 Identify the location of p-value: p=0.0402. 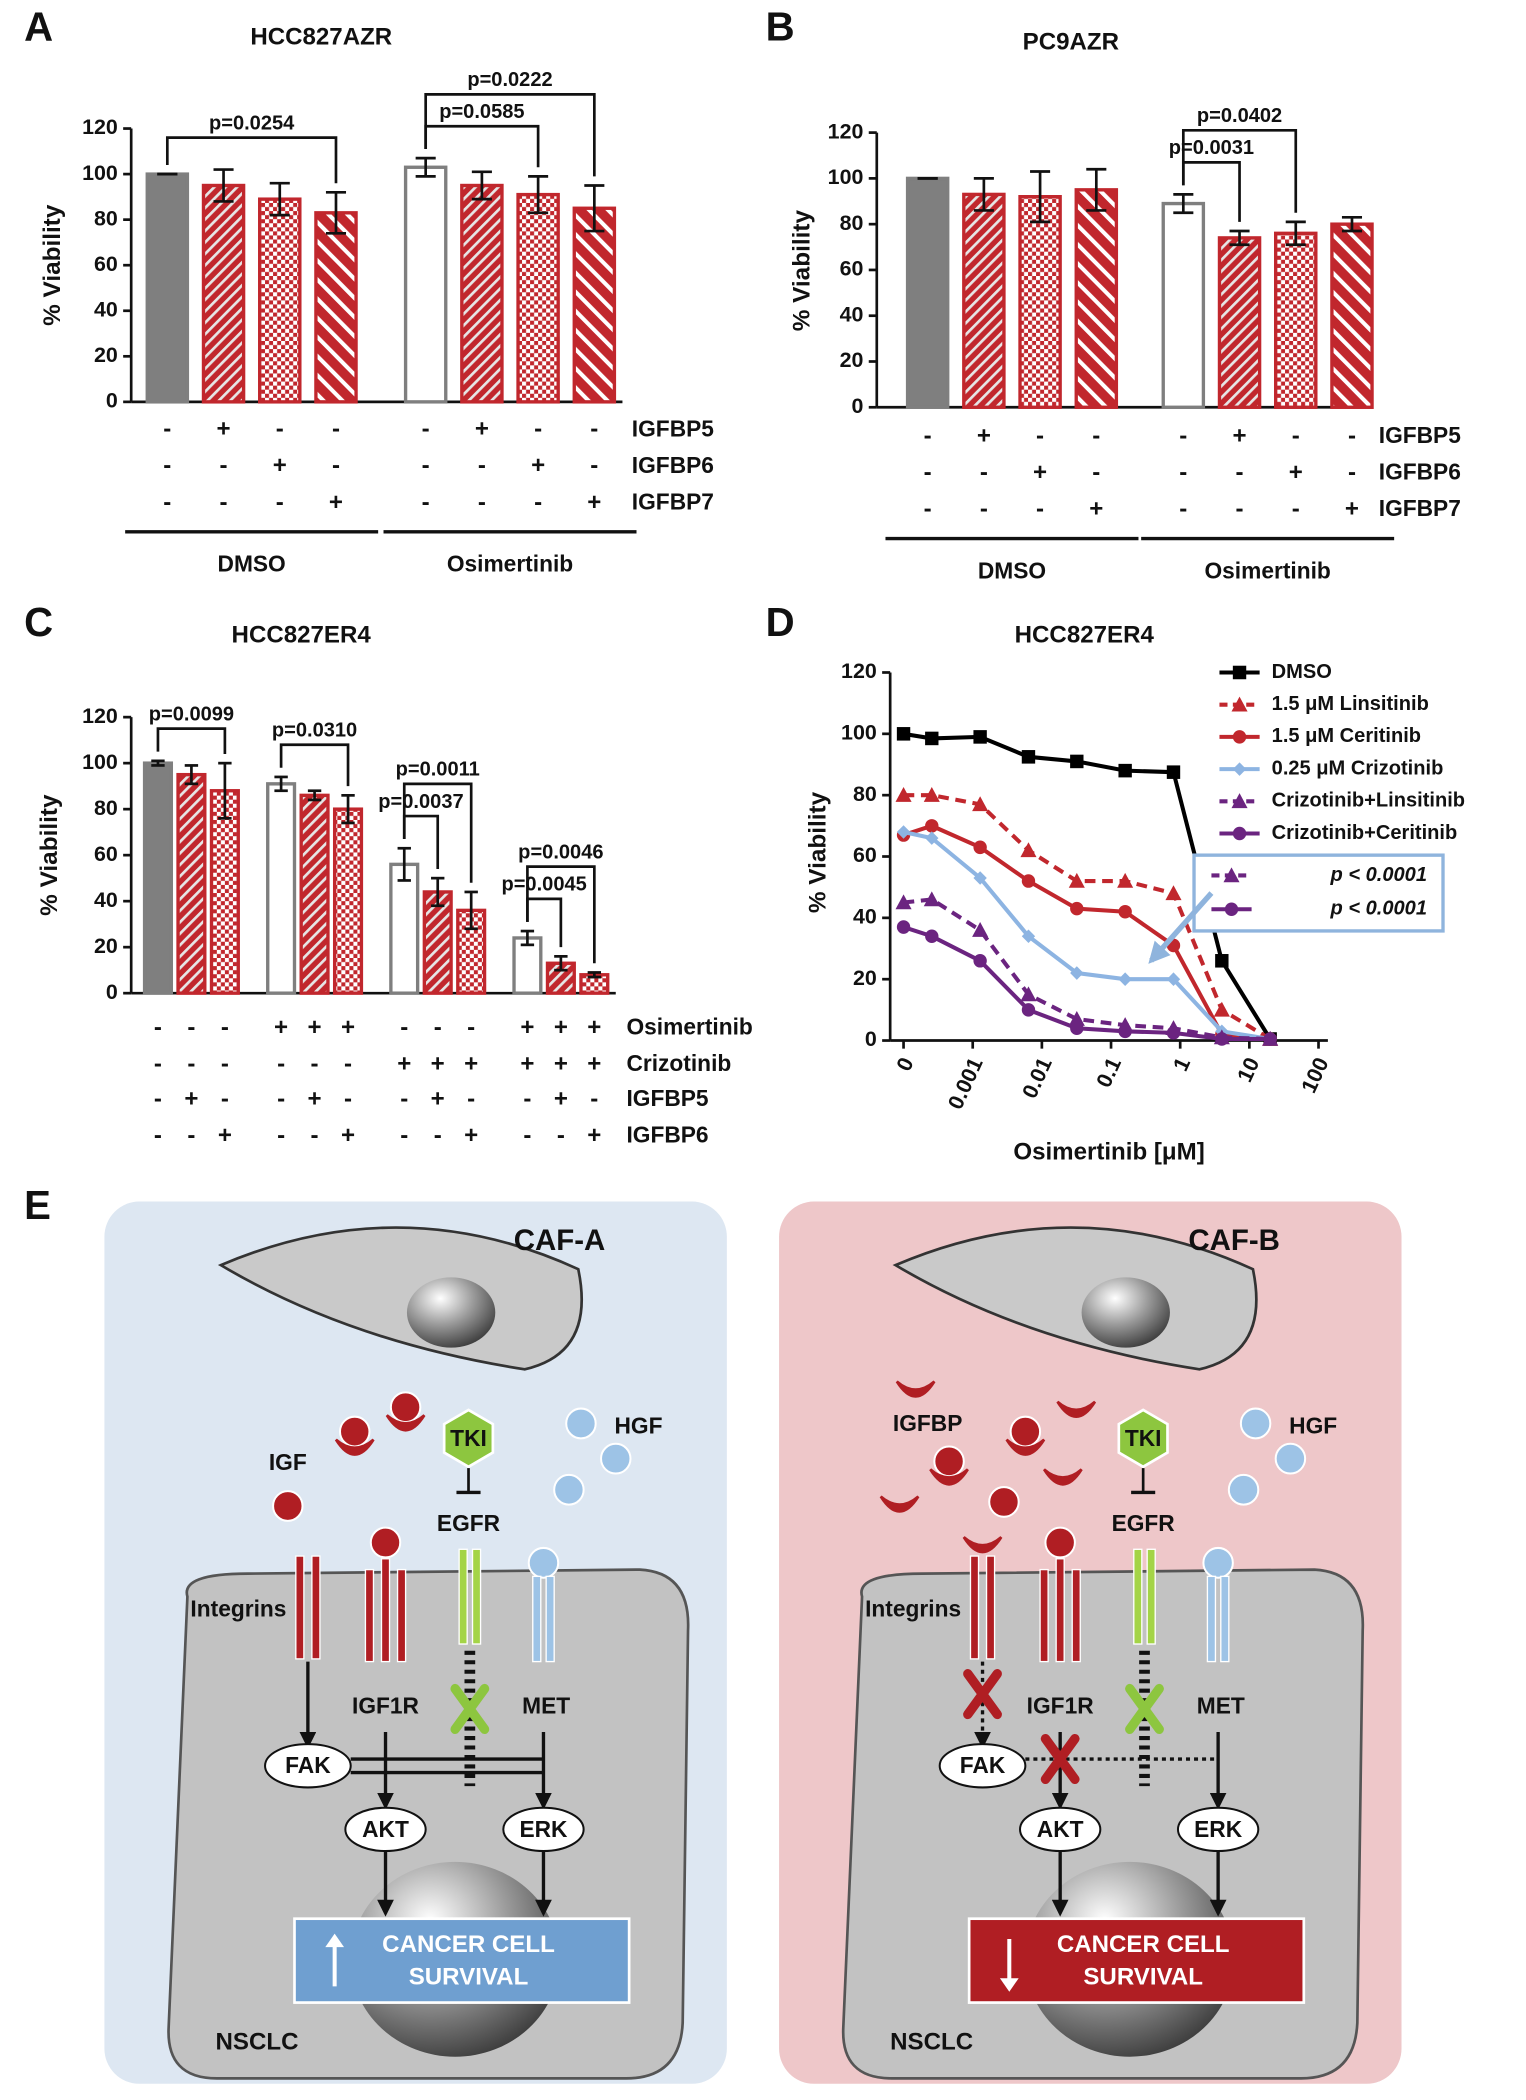
(1239, 116).